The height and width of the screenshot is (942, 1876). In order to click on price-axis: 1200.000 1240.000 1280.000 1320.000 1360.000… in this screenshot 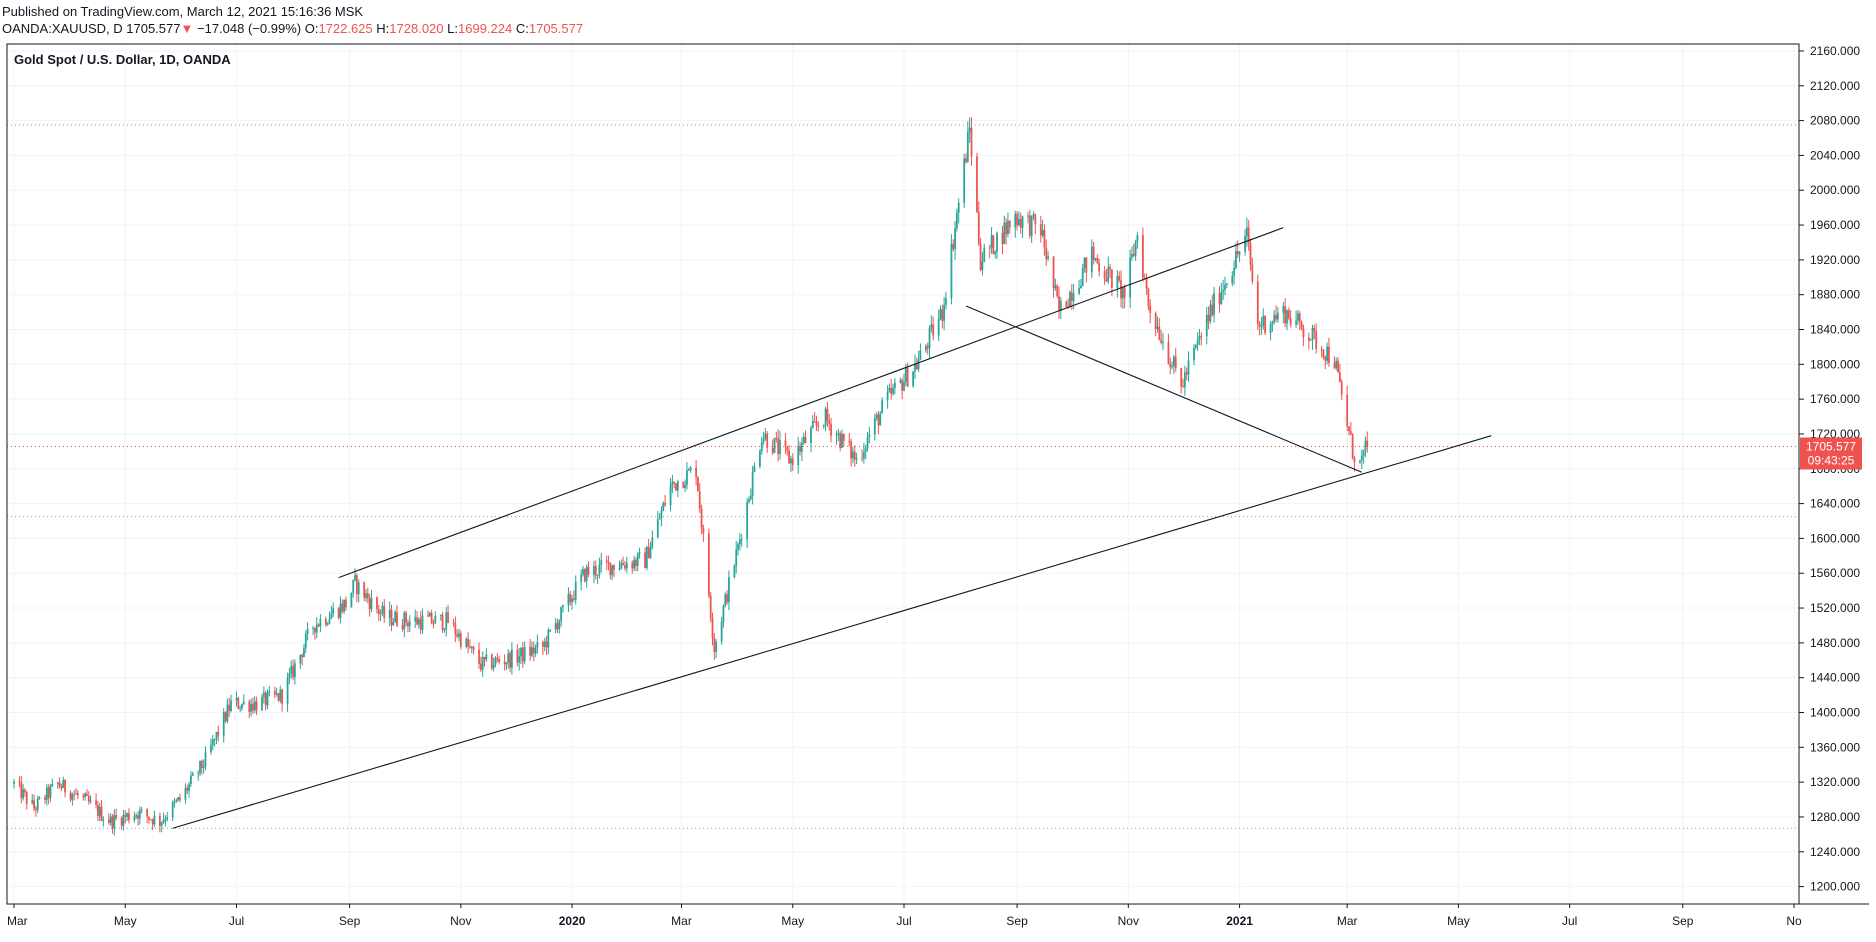, I will do `click(1829, 469)`.